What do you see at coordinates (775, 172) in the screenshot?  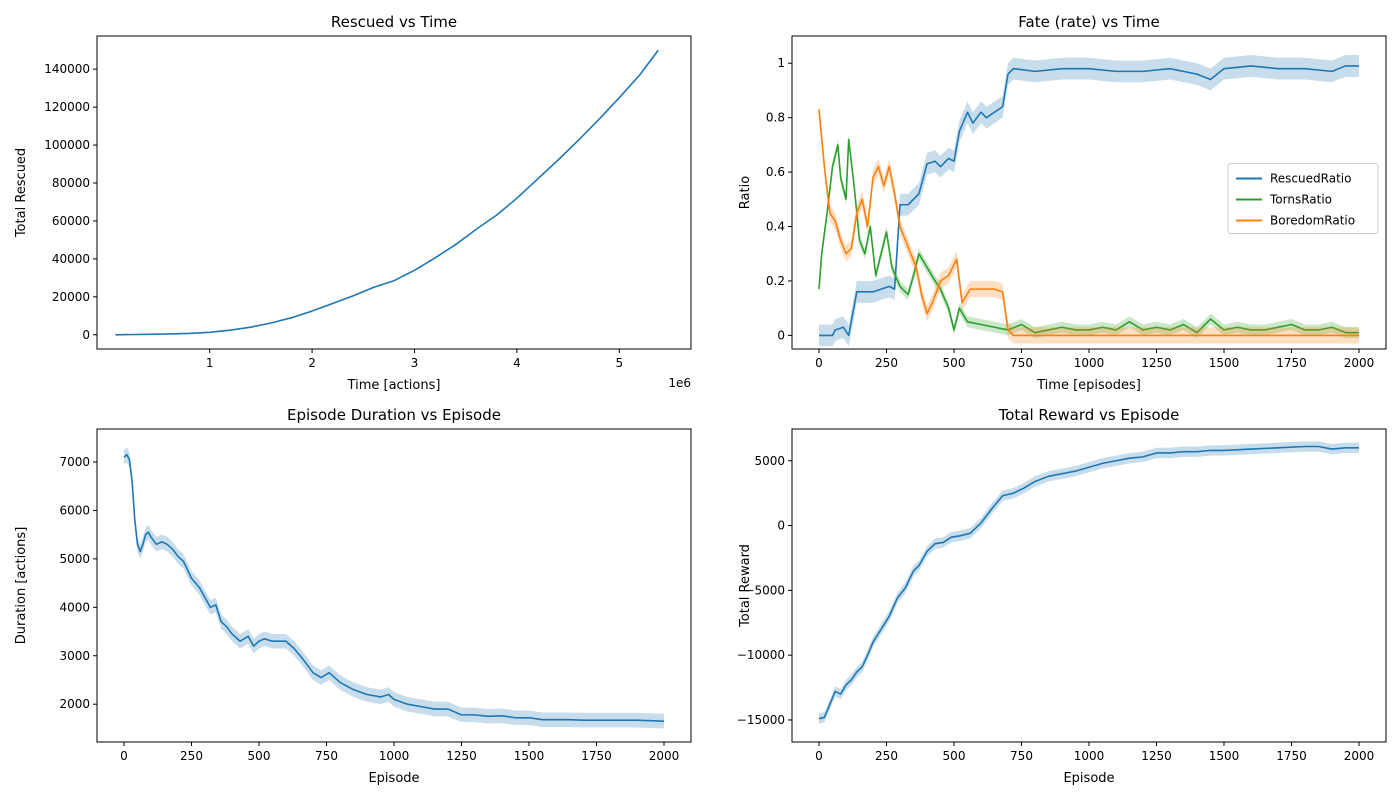 I see `y-tick-label: 0.6` at bounding box center [775, 172].